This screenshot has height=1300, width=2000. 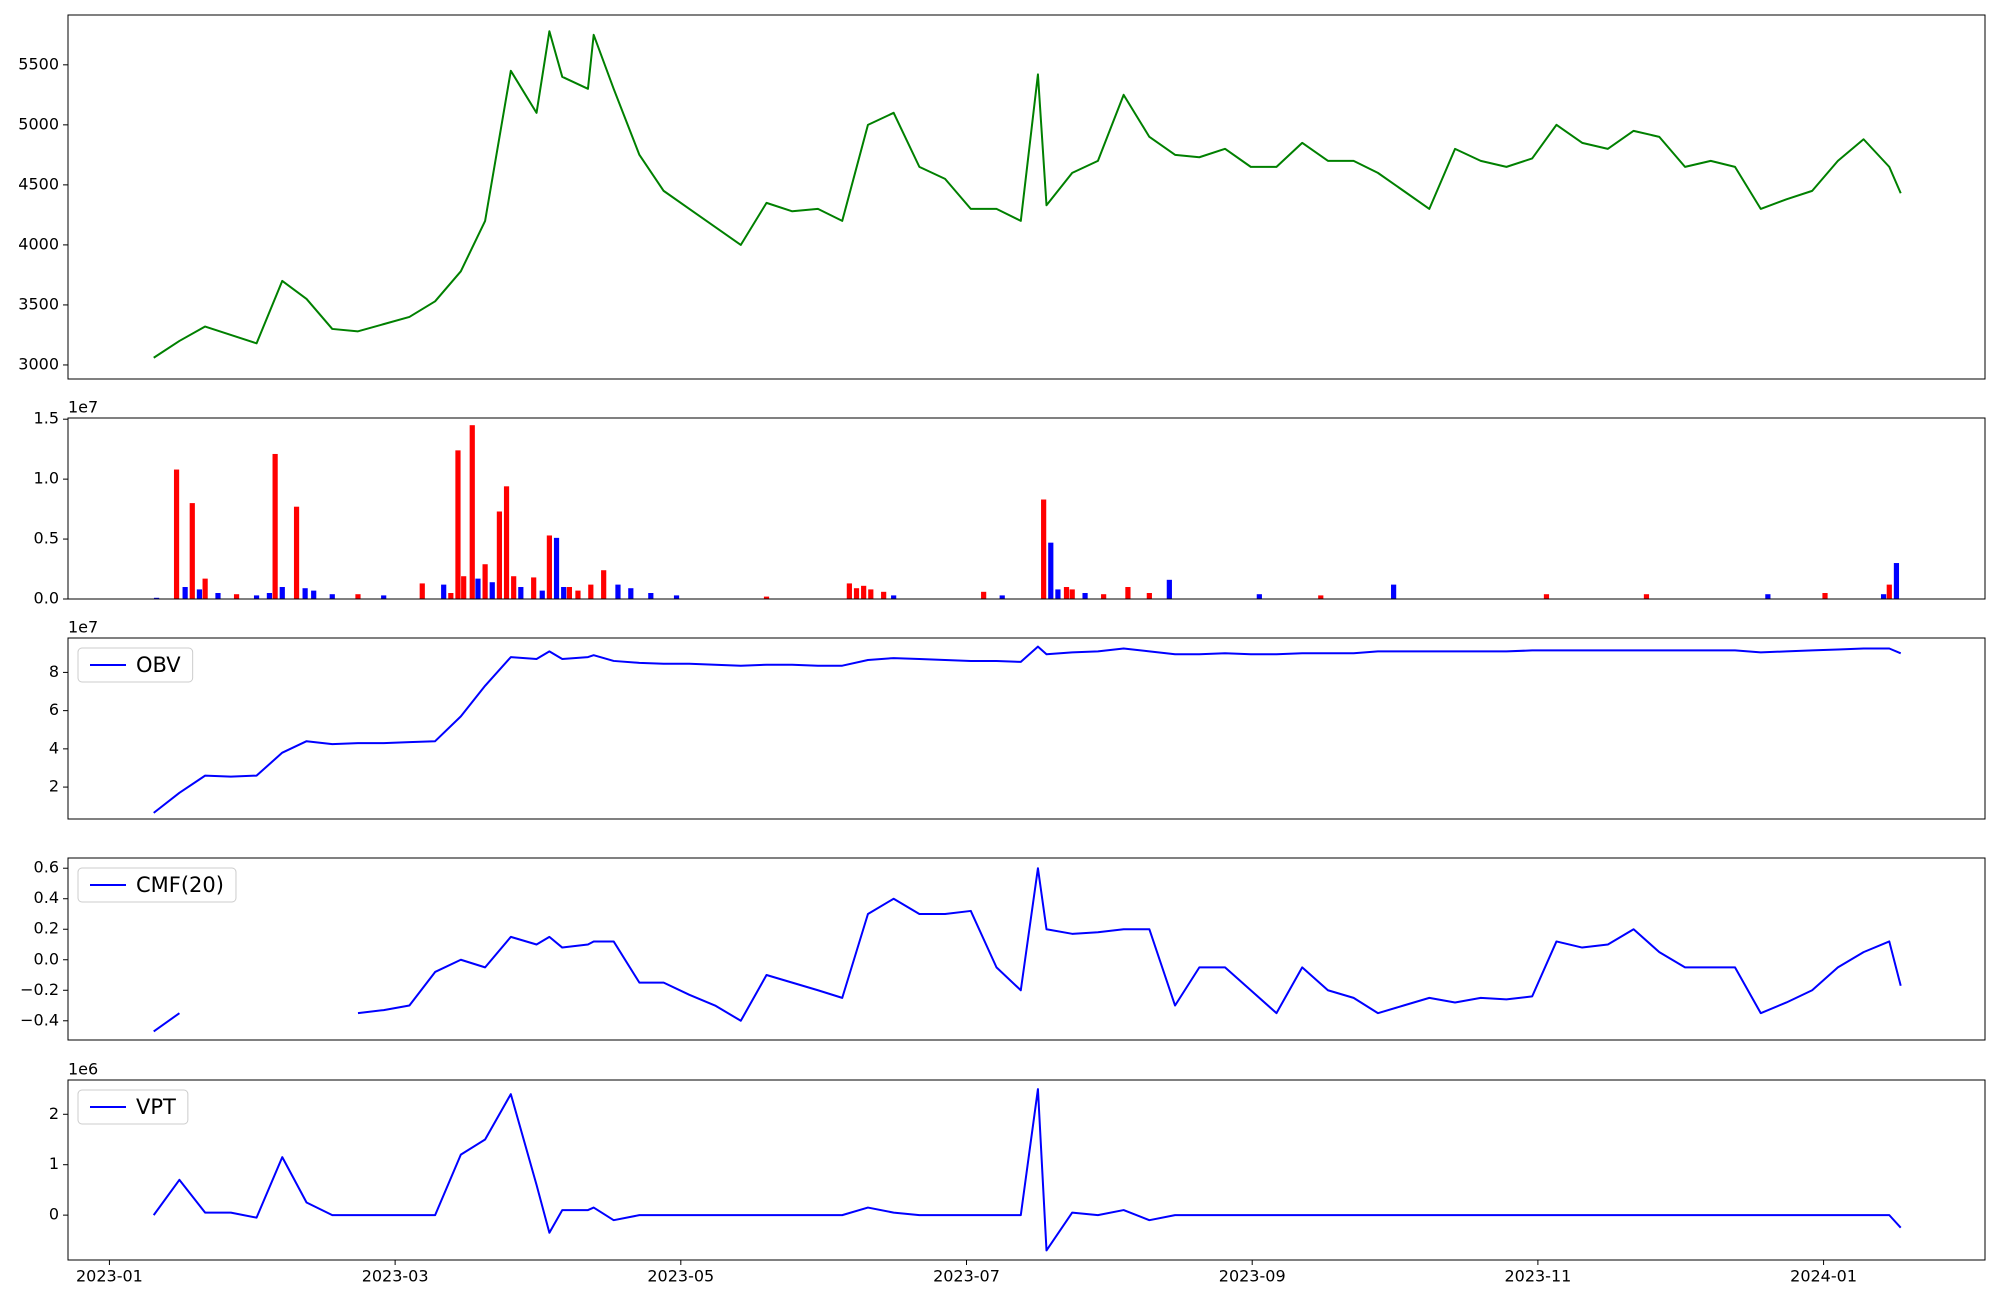 What do you see at coordinates (83, 1069) in the screenshot?
I see `offset-label: 1e6` at bounding box center [83, 1069].